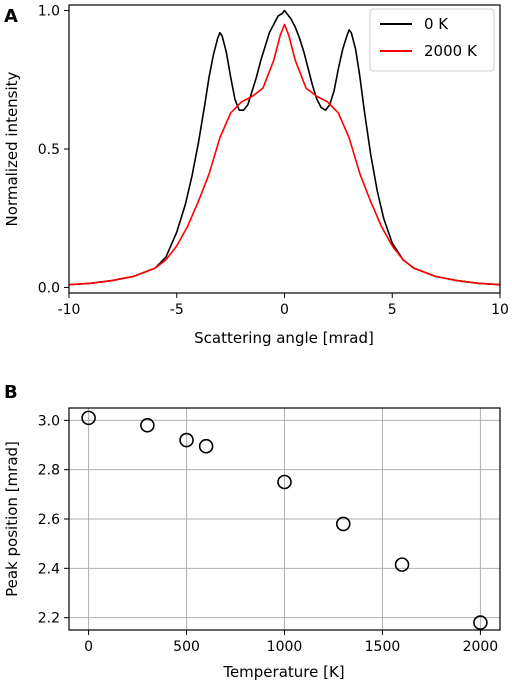 This screenshot has width=512, height=686. Describe the element at coordinates (284, 310) in the screenshot. I see `a-xtick-label: 0` at that location.